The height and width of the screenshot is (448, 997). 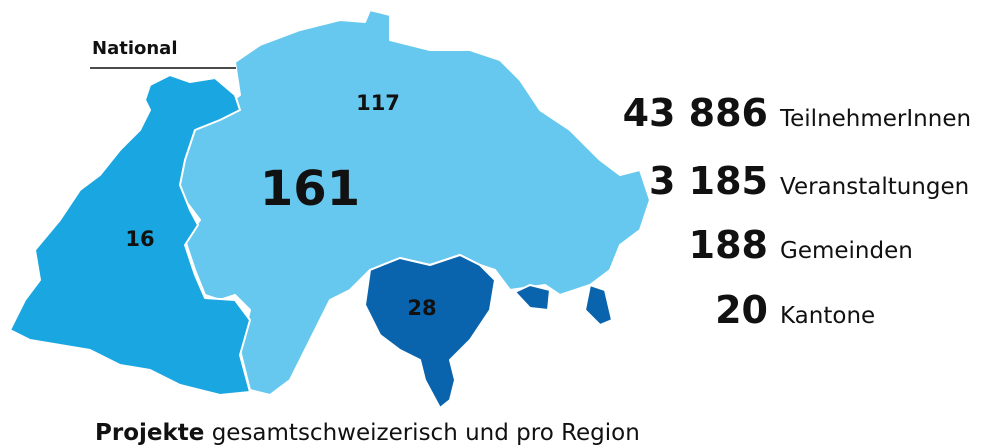 I want to click on stat-label: TeilnehmerInnen, so click(x=875, y=119).